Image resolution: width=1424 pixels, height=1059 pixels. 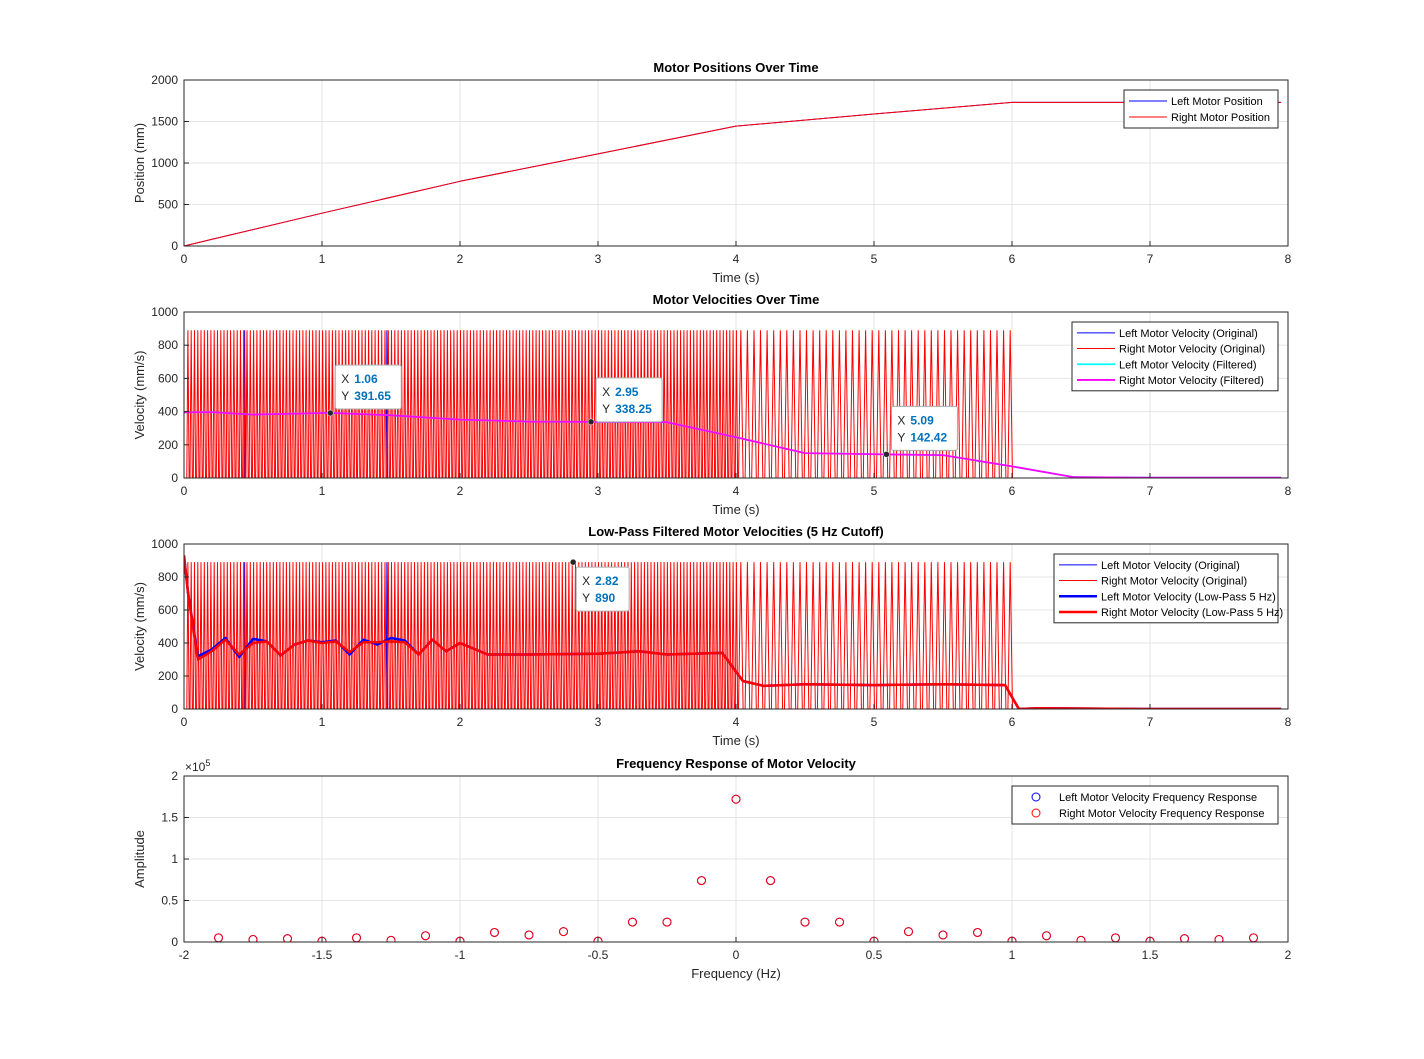 I want to click on legend-label: Right Motor Velocity (Original), so click(x=1174, y=582).